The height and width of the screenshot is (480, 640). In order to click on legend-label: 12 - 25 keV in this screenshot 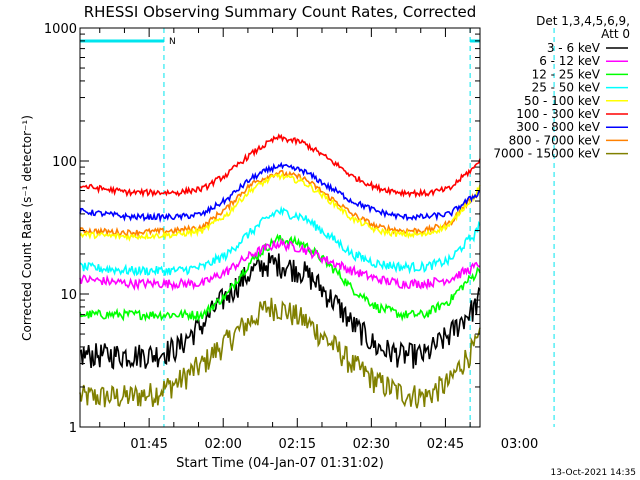, I will do `click(566, 74)`.